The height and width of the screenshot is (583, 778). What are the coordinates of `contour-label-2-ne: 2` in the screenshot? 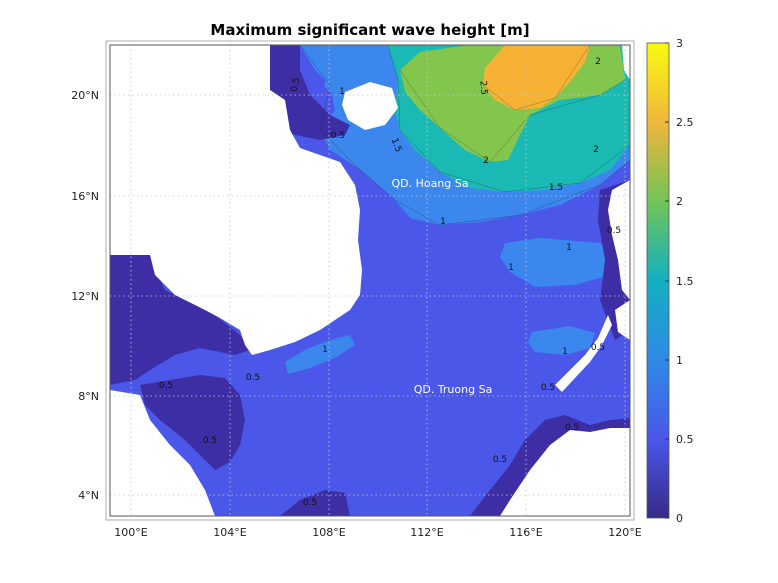 It's located at (598, 62).